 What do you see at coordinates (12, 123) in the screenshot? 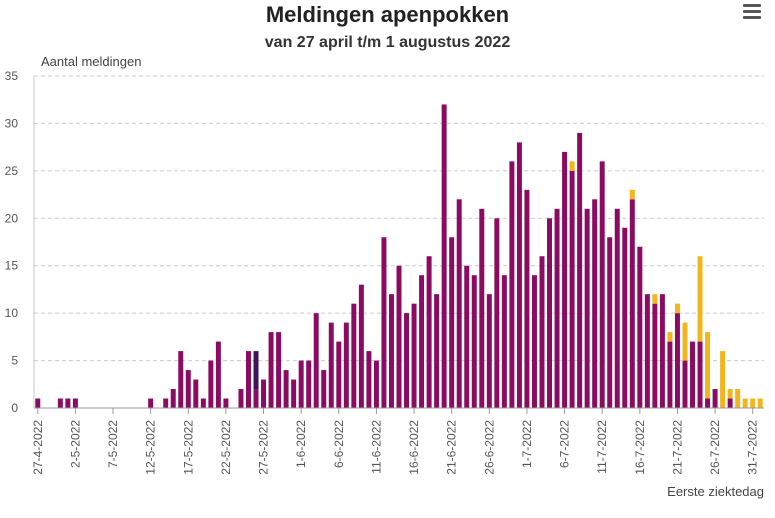
I see `y-tick-label: 30` at bounding box center [12, 123].